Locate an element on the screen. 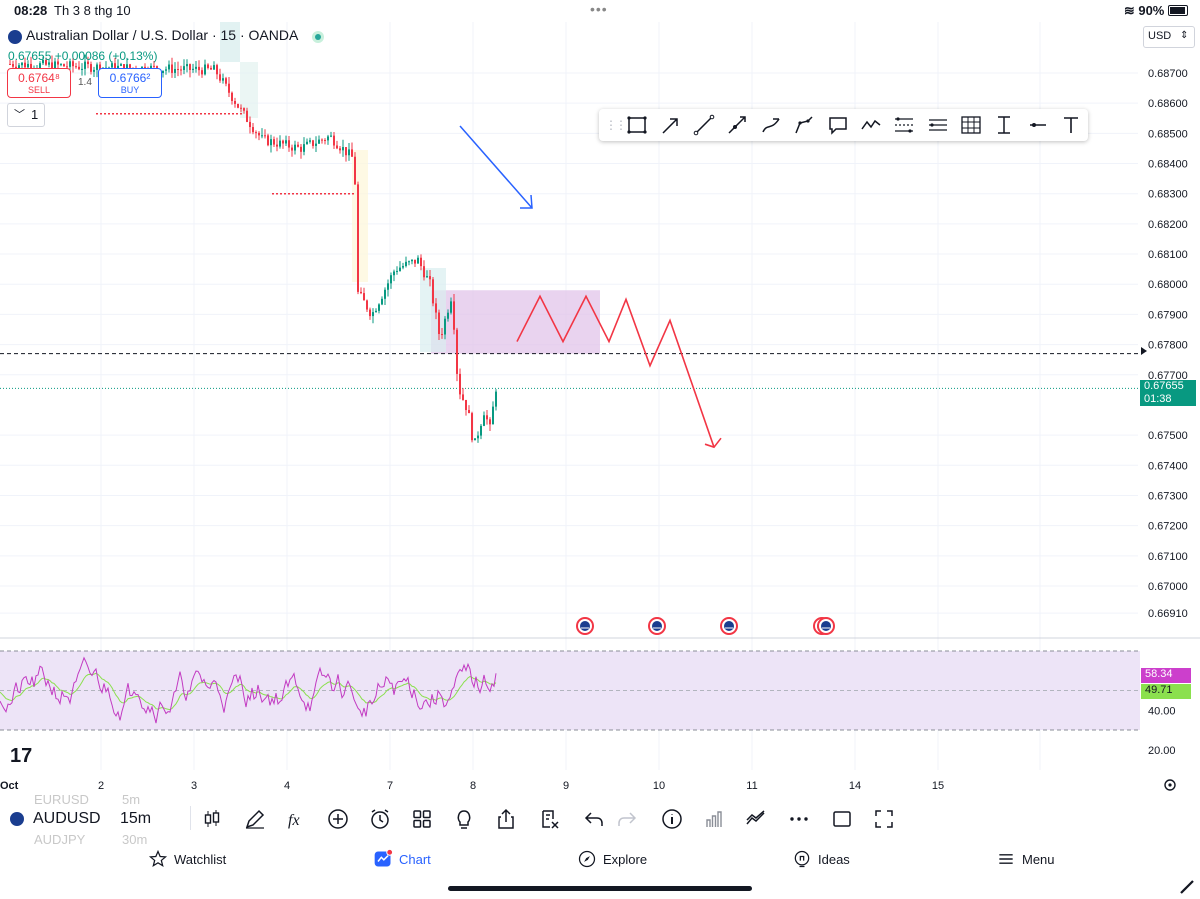 The image size is (1200, 899). ray-tool-icon is located at coordinates (737, 125).